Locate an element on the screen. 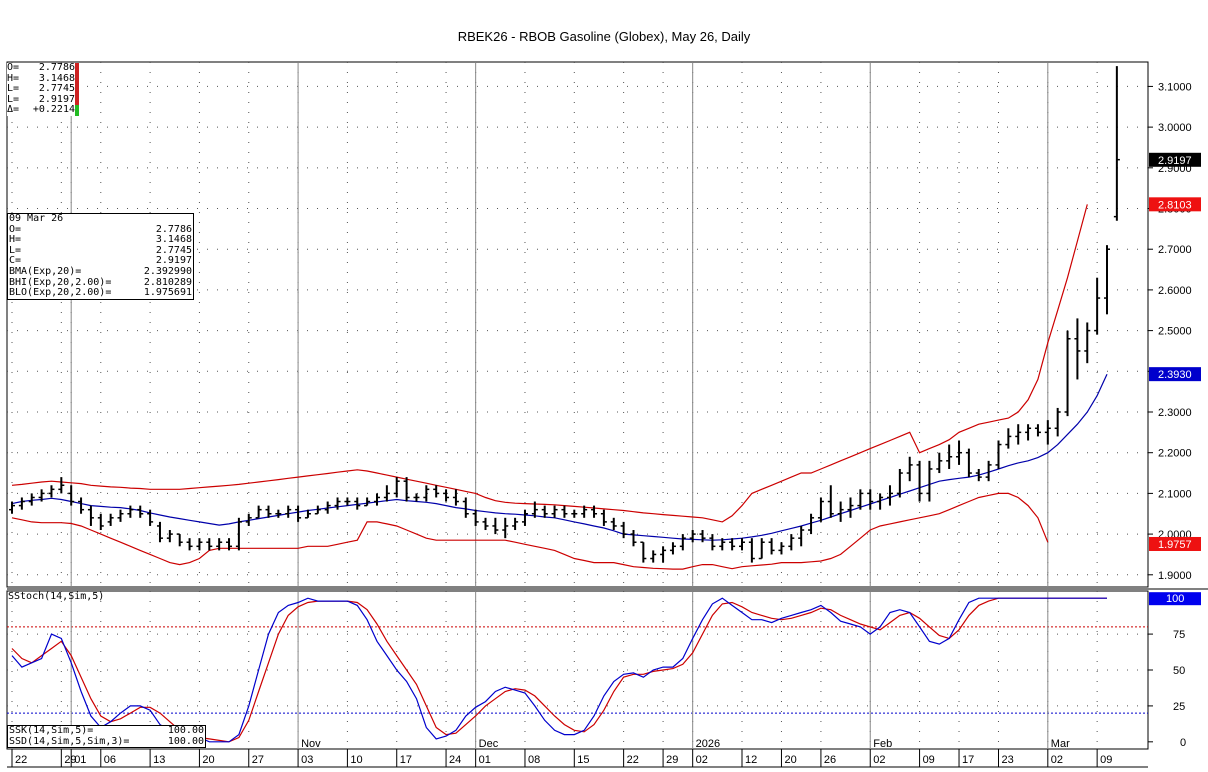  ohlc-label: O= is located at coordinates (13, 67).